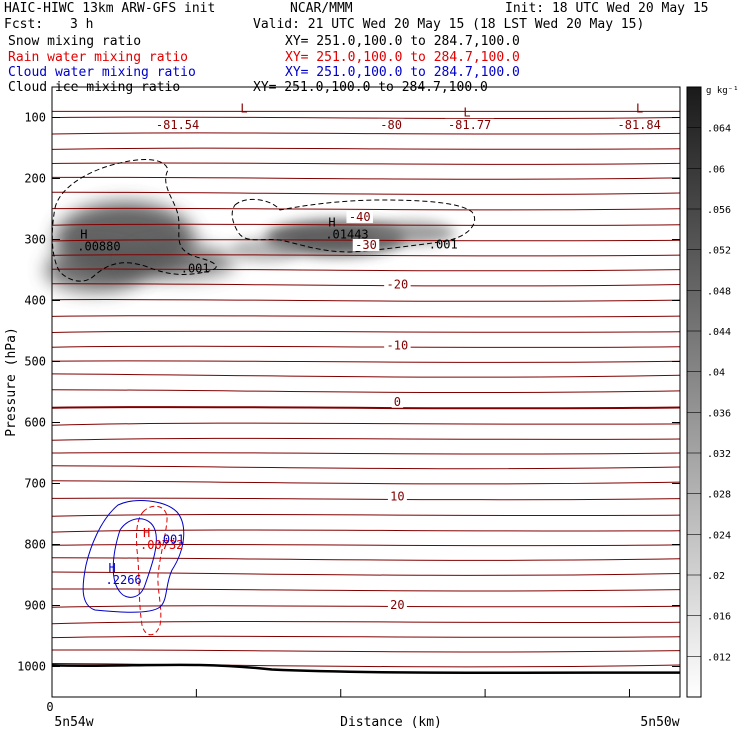 The width and height of the screenshot is (740, 740). What do you see at coordinates (35, 240) in the screenshot?
I see `y-tick-label: 300` at bounding box center [35, 240].